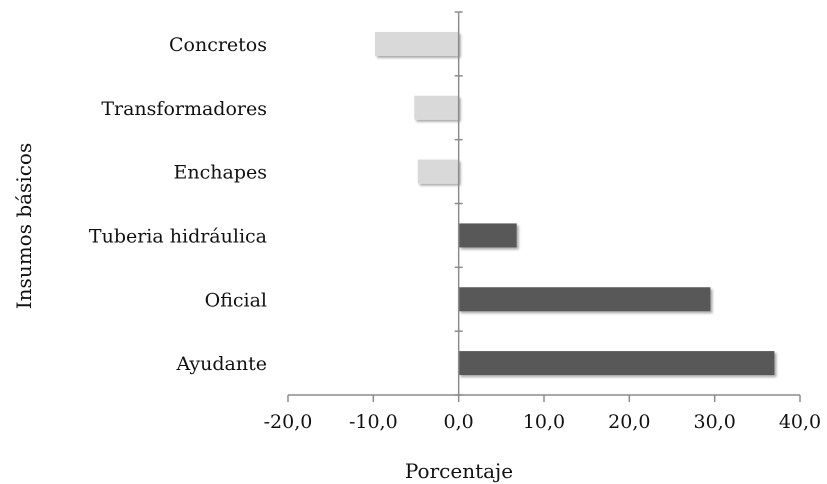  Describe the element at coordinates (417, 43) in the screenshot. I see `bar-concretos` at that location.